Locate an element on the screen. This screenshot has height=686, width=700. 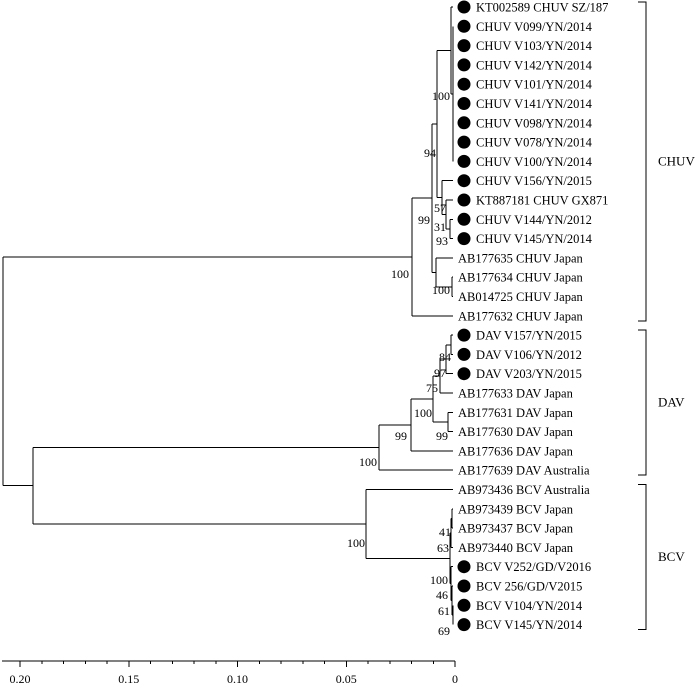
axis-tick-label: 0.20 is located at coordinates (20, 679).